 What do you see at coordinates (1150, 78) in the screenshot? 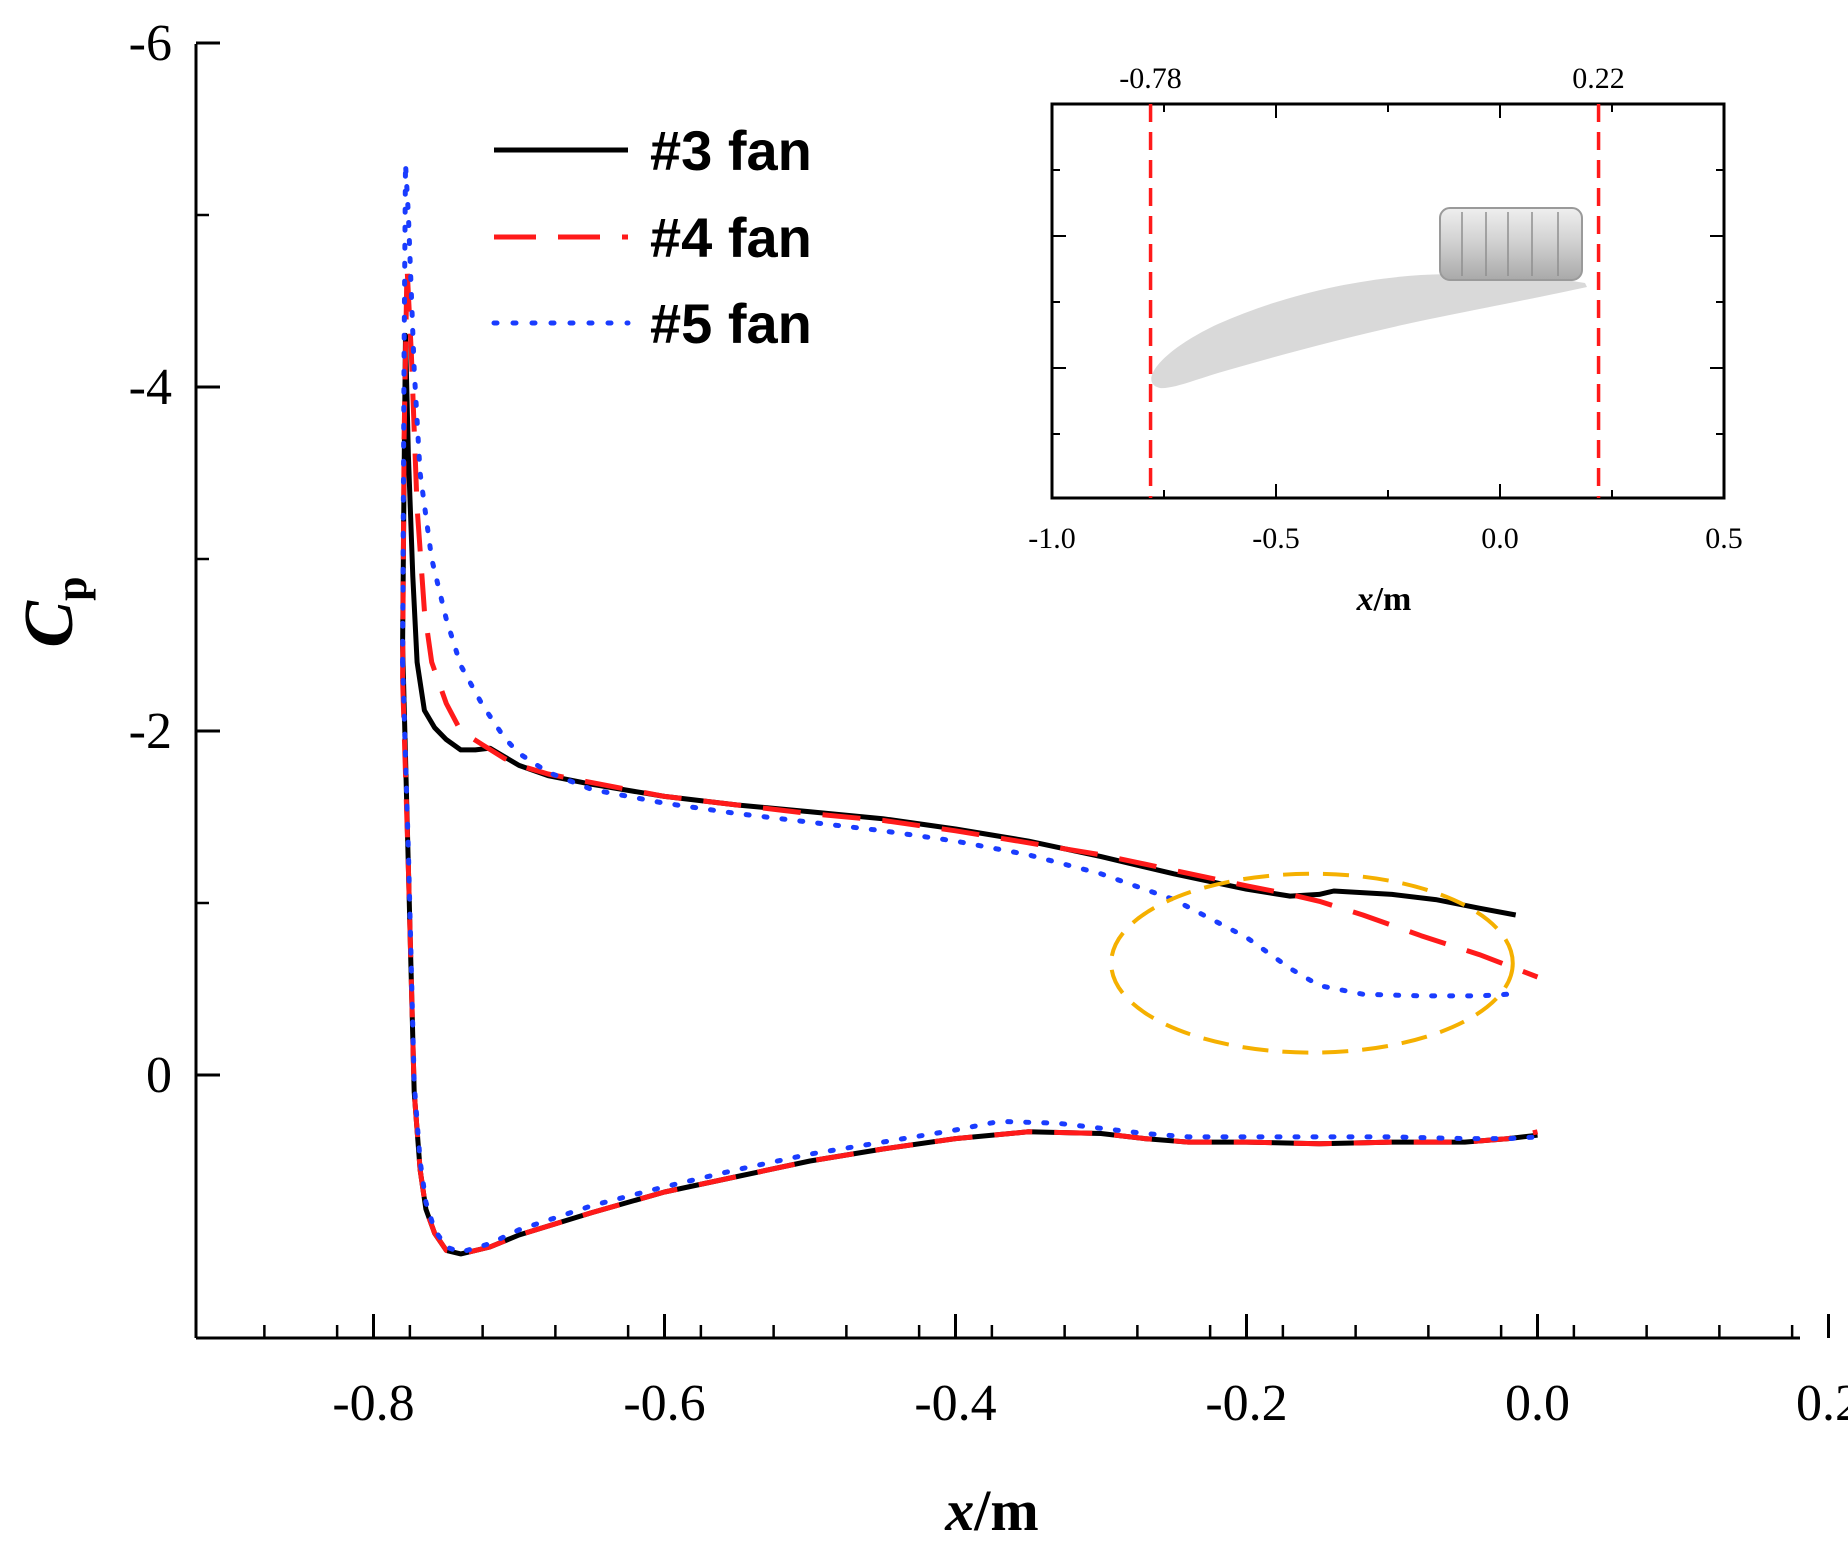
I see `inset-marker-label: -0.78` at bounding box center [1150, 78].